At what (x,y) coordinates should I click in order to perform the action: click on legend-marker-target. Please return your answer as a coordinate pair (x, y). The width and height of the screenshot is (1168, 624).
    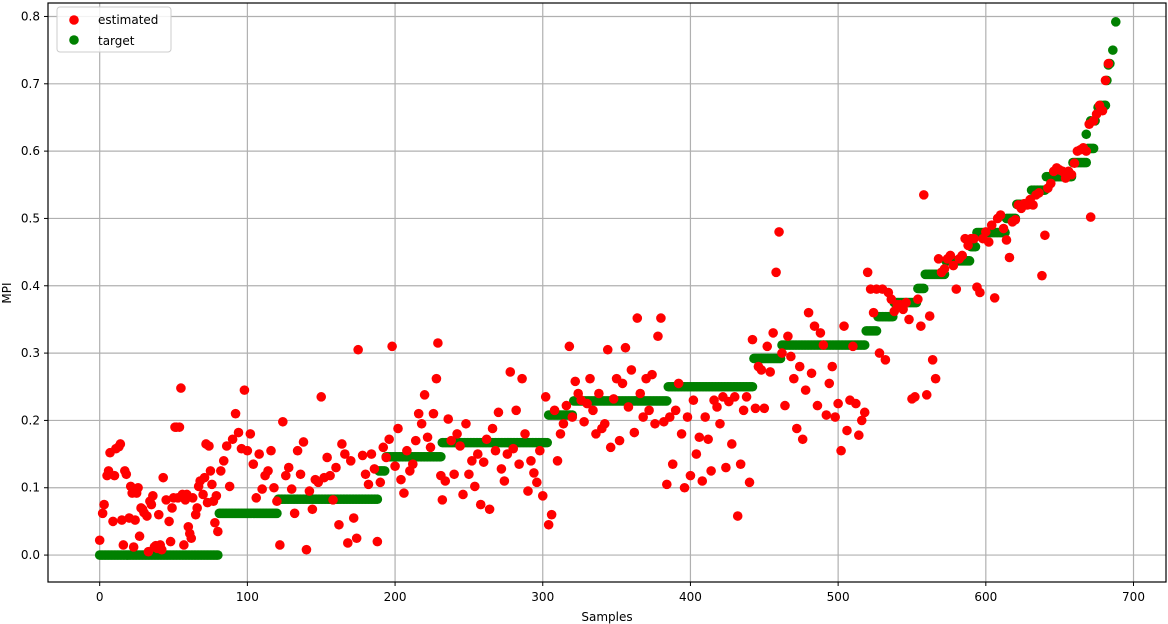
    Looking at the image, I should click on (74, 40).